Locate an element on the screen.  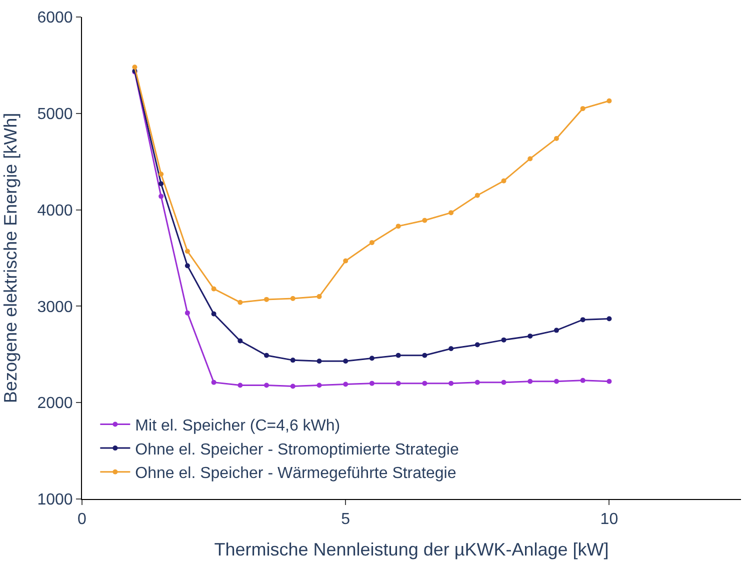
y-tick-label: 5000 is located at coordinates (55, 114).